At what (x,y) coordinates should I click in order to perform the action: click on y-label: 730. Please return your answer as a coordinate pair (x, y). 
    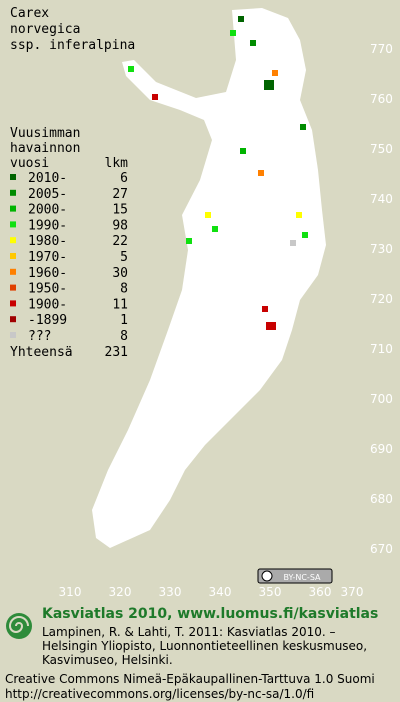
    Looking at the image, I should click on (381, 249).